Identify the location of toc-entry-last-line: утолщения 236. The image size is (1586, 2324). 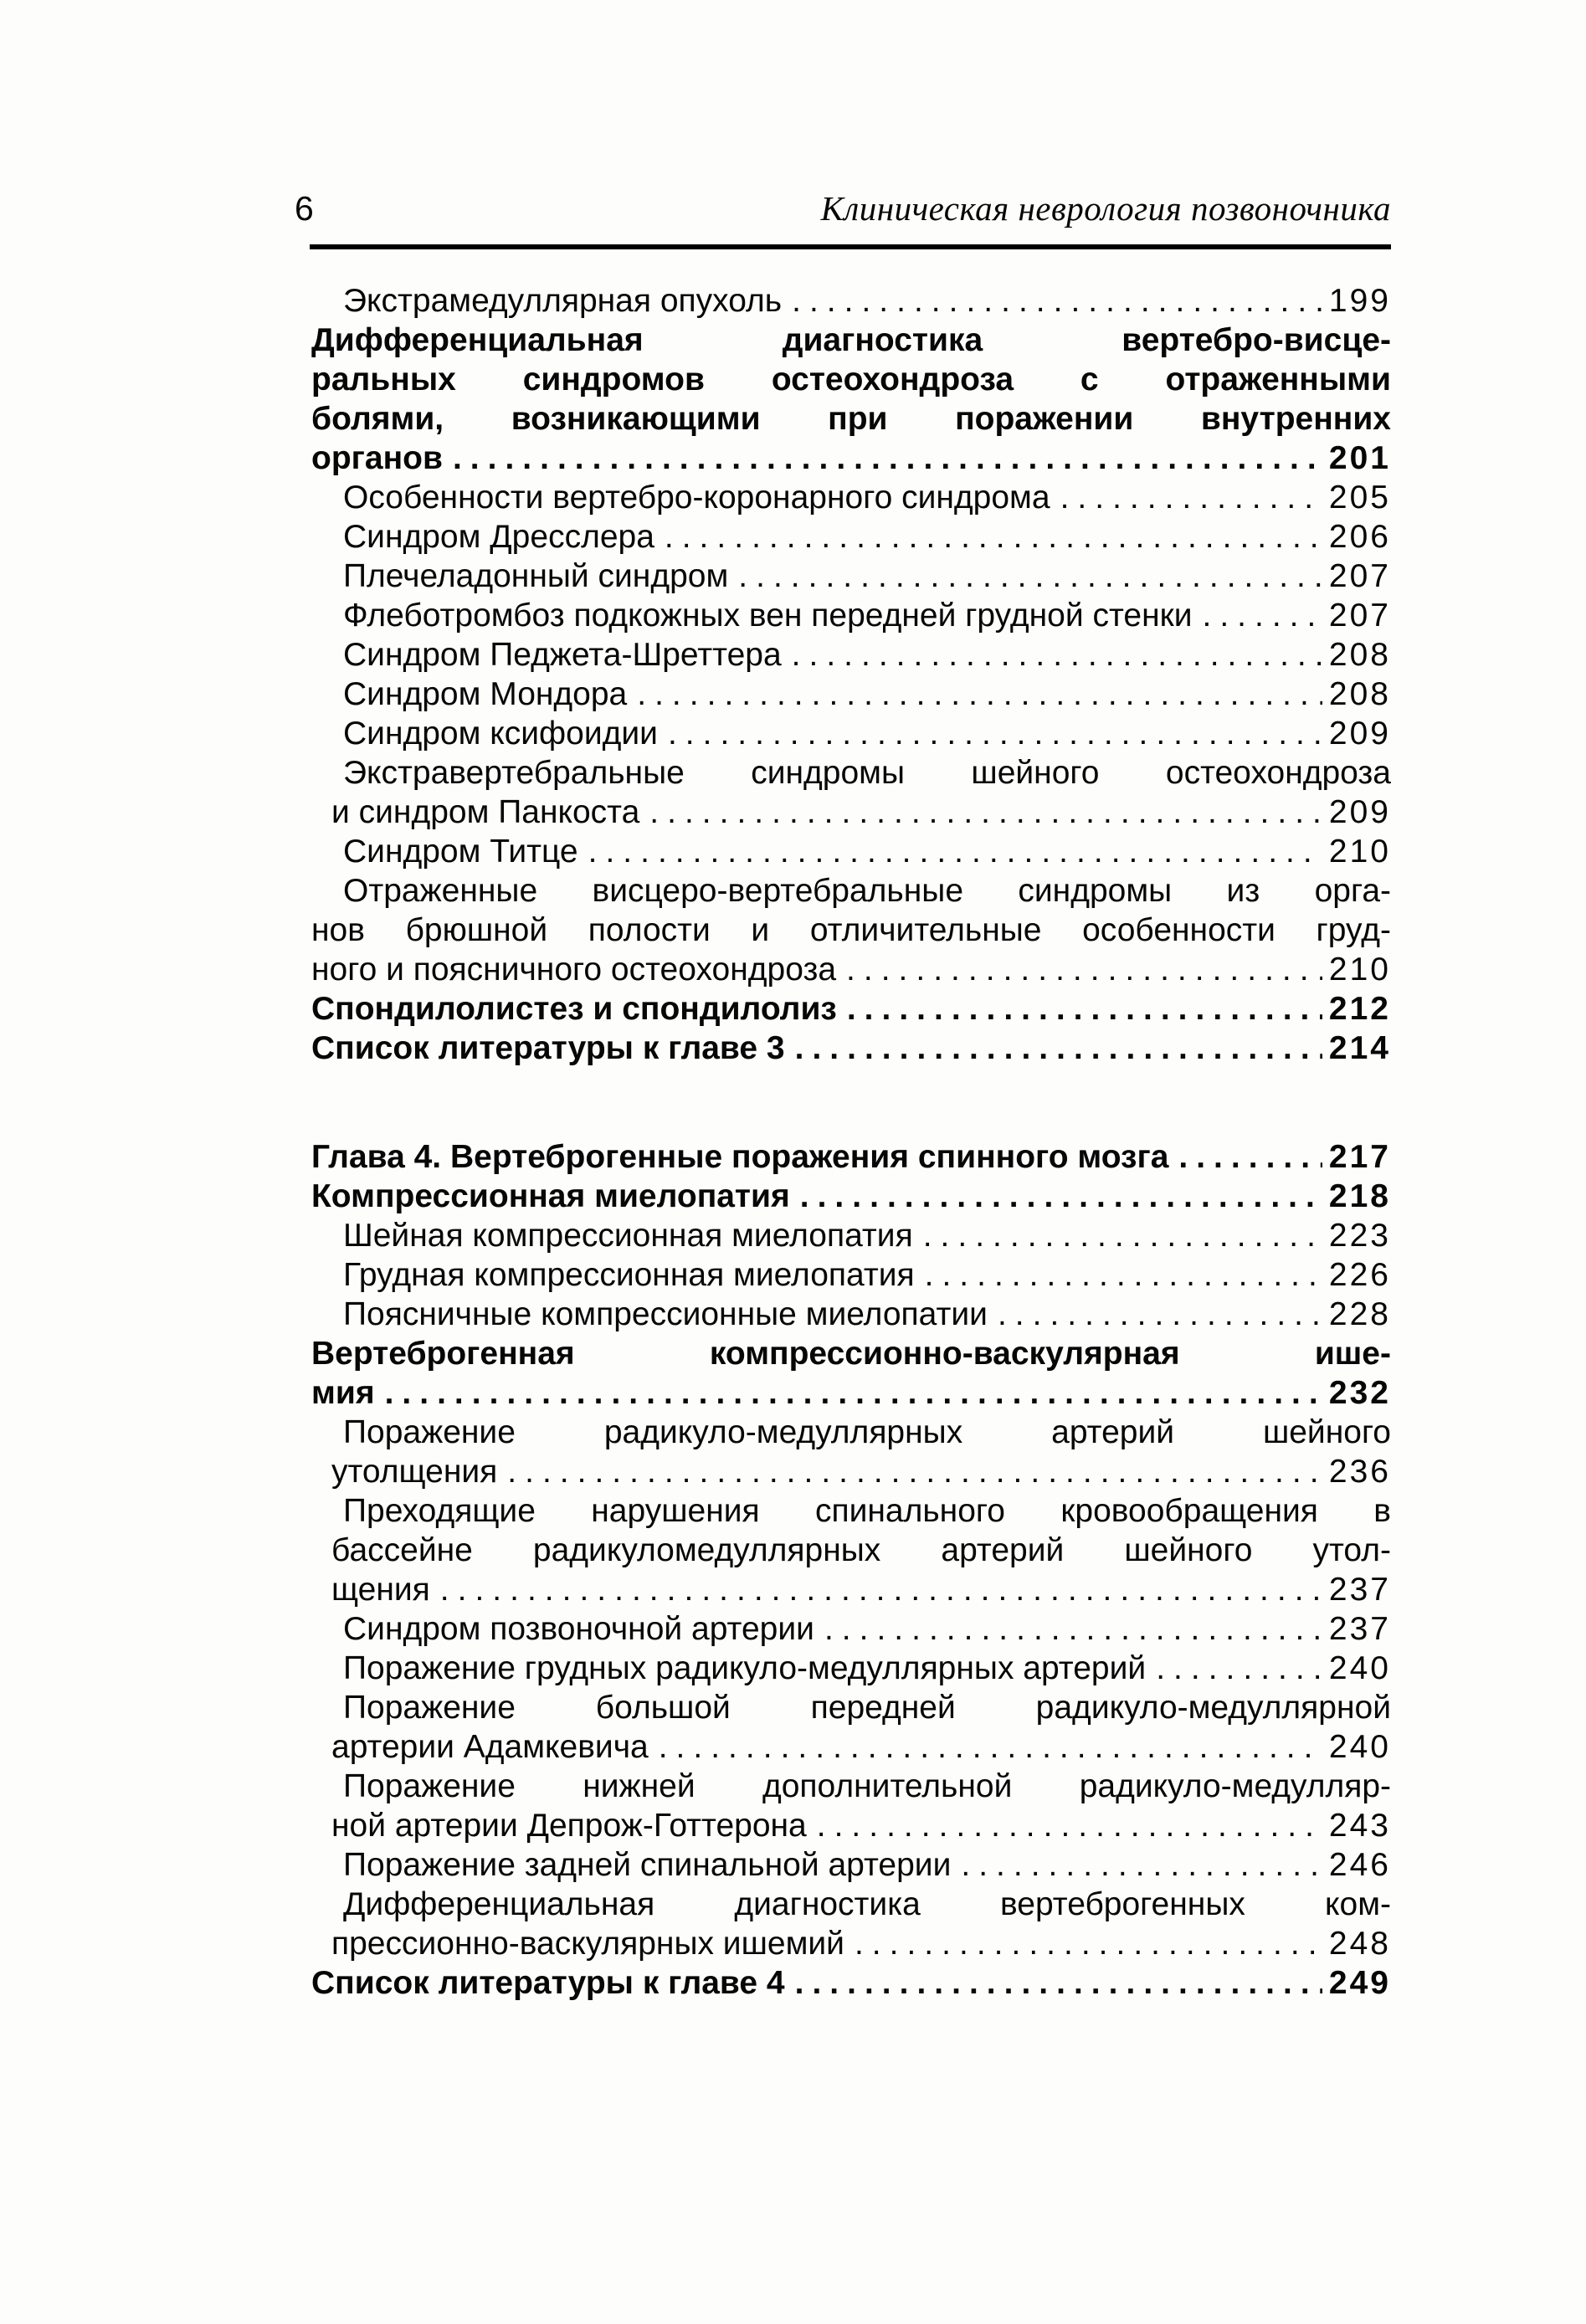
(861, 1471).